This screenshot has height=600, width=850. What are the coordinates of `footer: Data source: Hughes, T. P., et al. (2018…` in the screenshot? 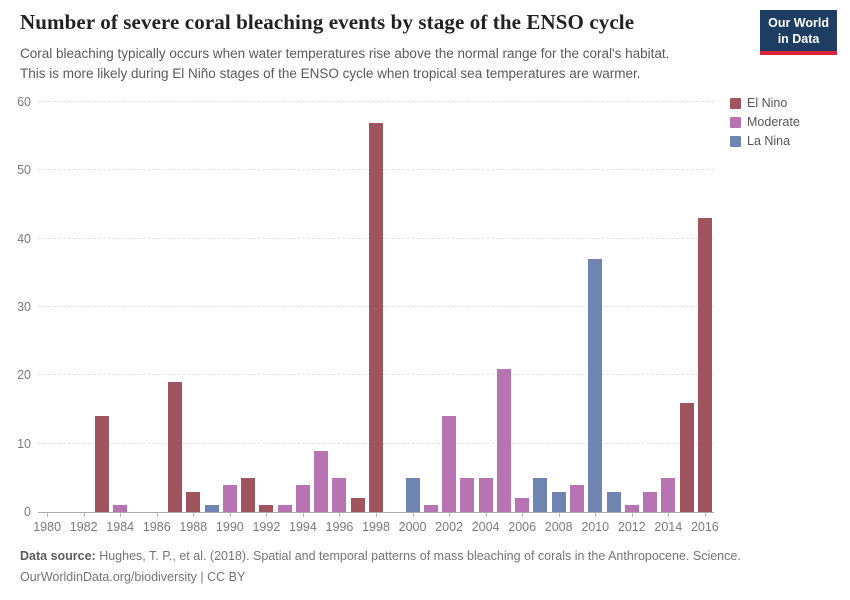 It's located at (425, 567).